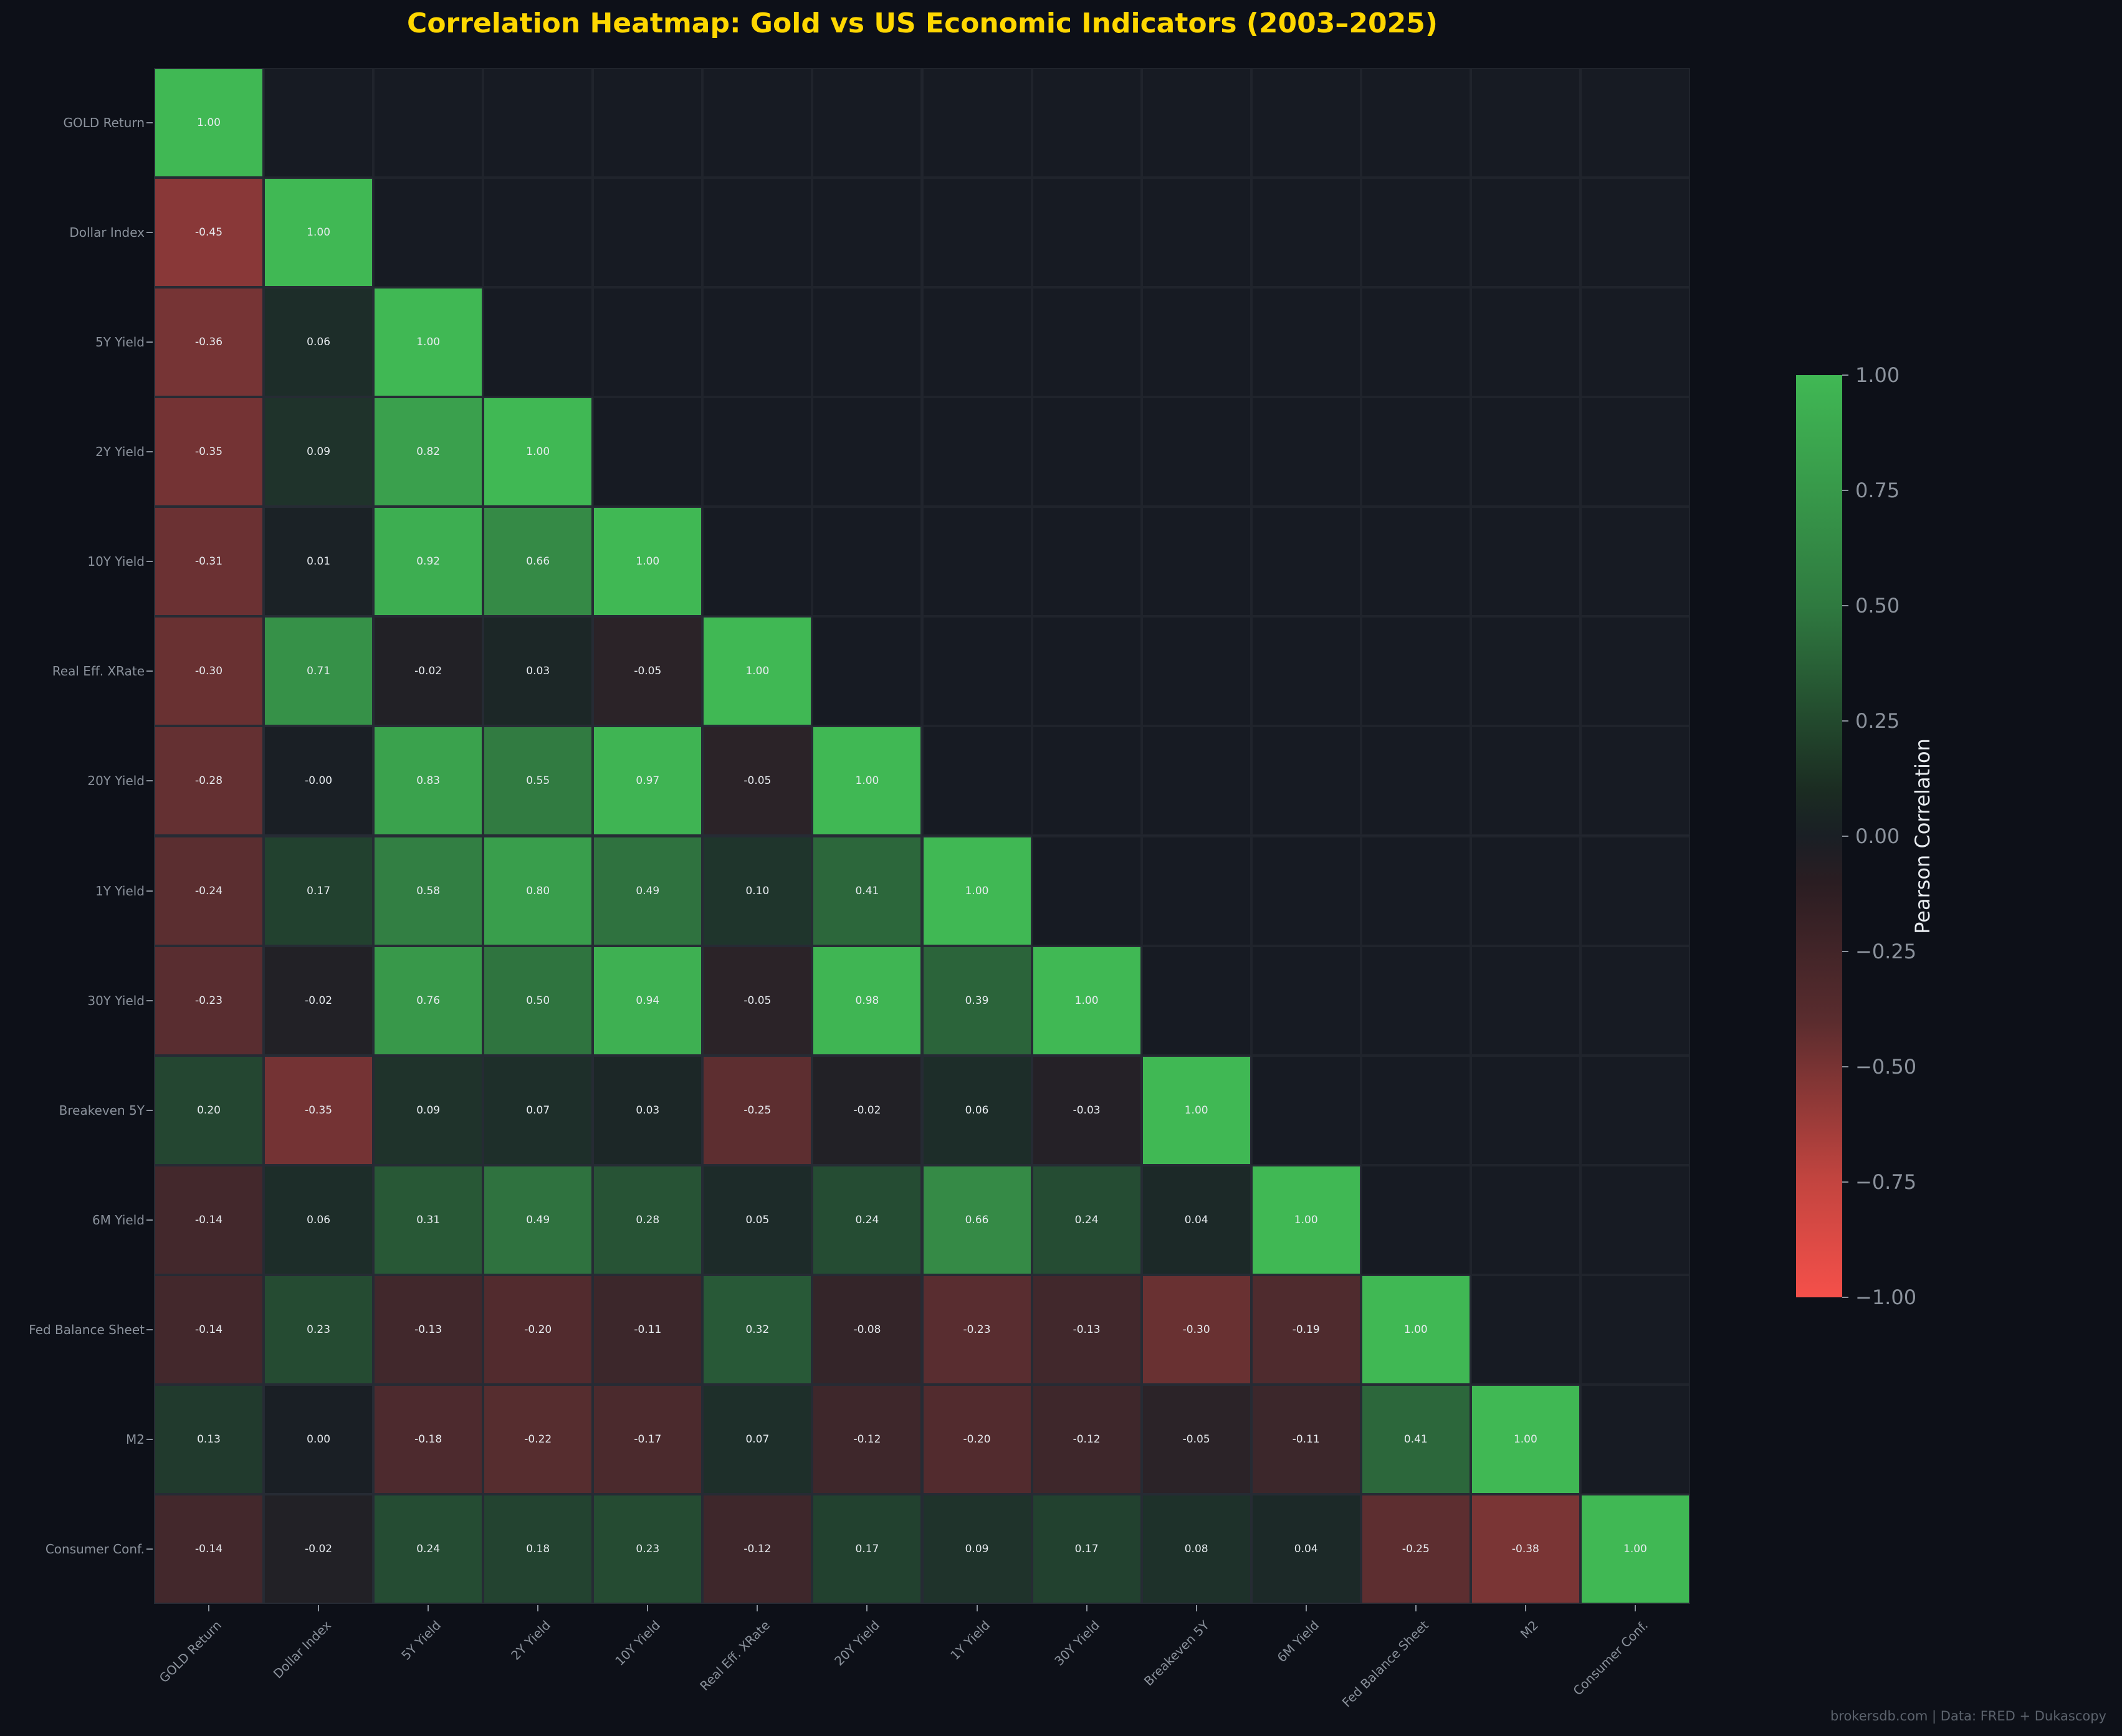 This screenshot has width=2122, height=1736. Describe the element at coordinates (209, 1220) in the screenshot. I see `heatmap-cell: -0.14` at that location.